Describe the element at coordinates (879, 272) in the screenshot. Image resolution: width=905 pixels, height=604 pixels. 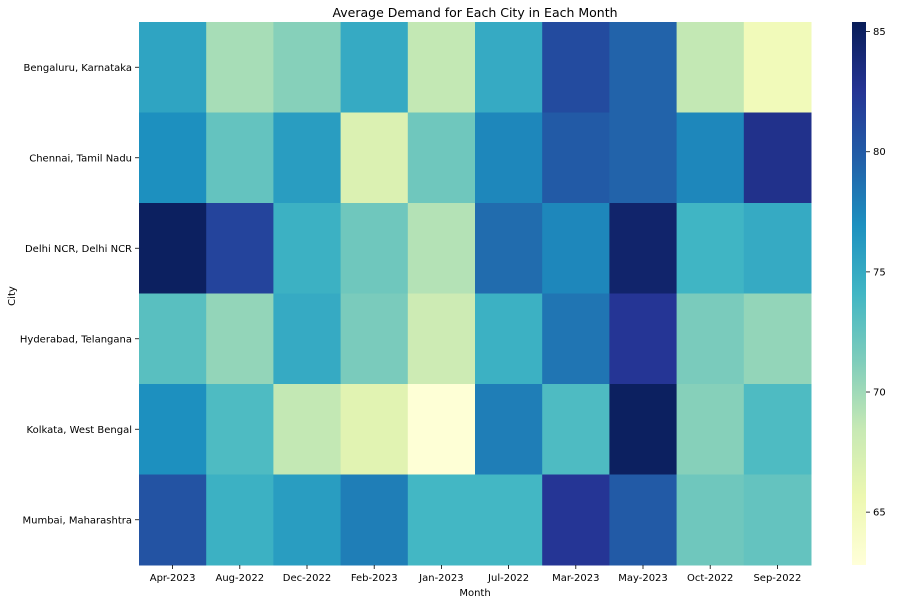
I see `colorbar-tick-label: 75` at that location.